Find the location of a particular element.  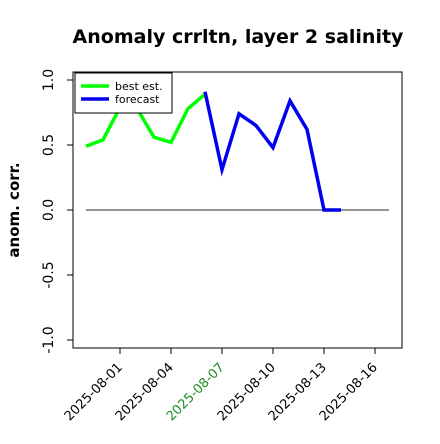

series-line-forecast is located at coordinates (272, 151).